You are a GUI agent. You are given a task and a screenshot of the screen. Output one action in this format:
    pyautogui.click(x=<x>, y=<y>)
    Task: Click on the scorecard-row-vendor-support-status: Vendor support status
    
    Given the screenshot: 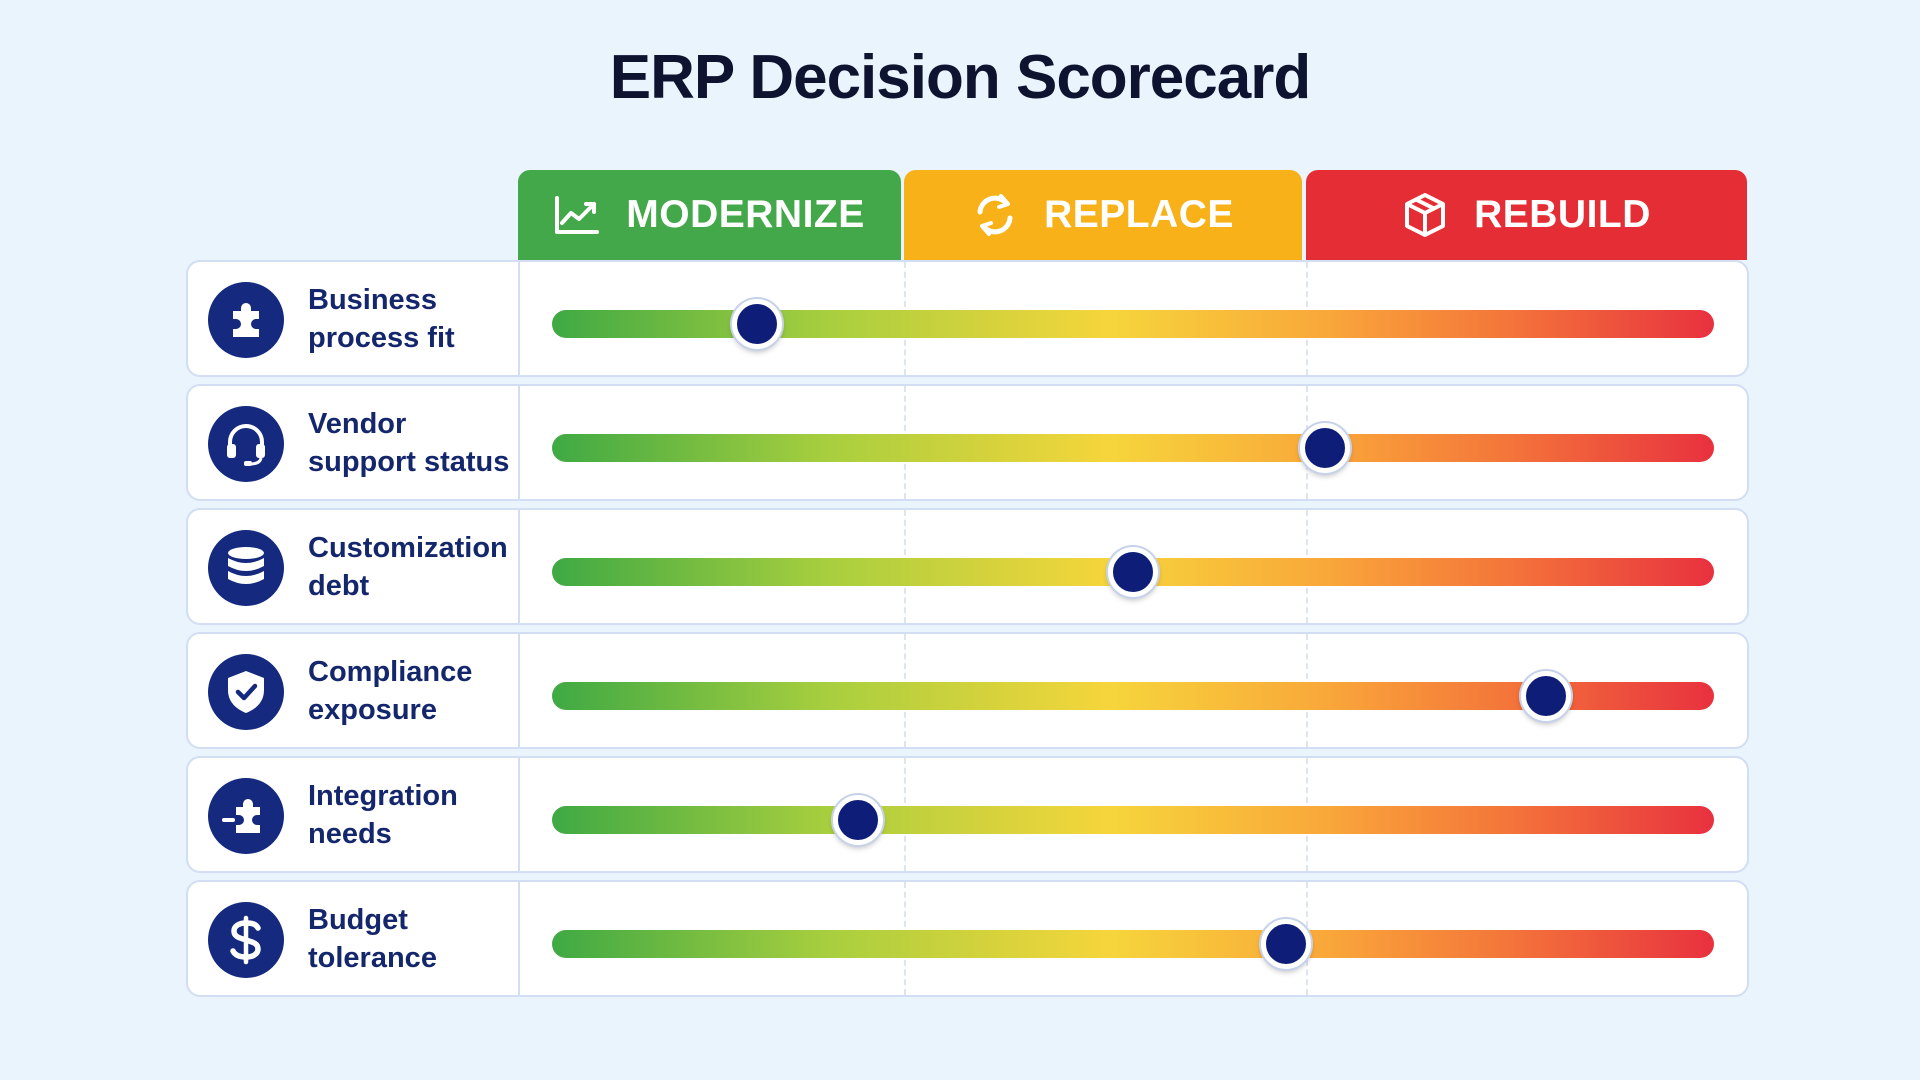 What is the action you would take?
    pyautogui.click(x=967, y=442)
    